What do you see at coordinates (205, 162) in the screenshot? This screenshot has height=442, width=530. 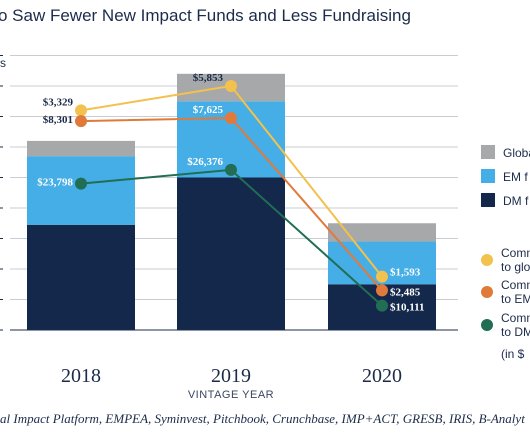 I see `data-label: $26,376` at bounding box center [205, 162].